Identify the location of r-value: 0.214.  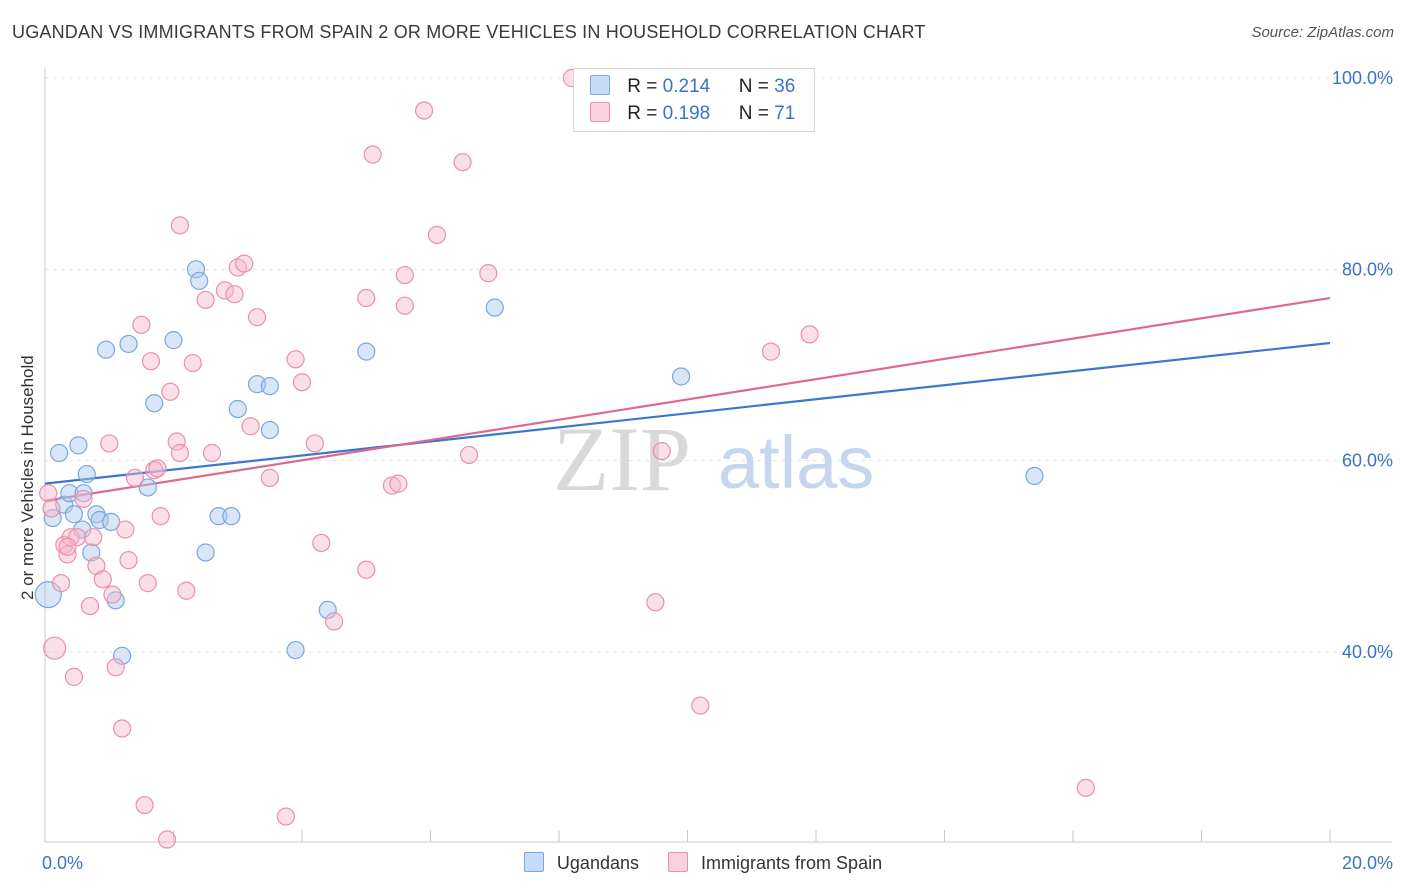
(686, 86).